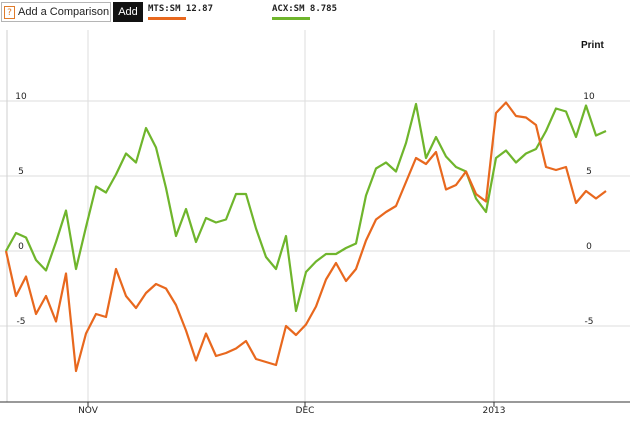 The width and height of the screenshot is (630, 423). I want to click on legend-swatch-acx, so click(291, 18).